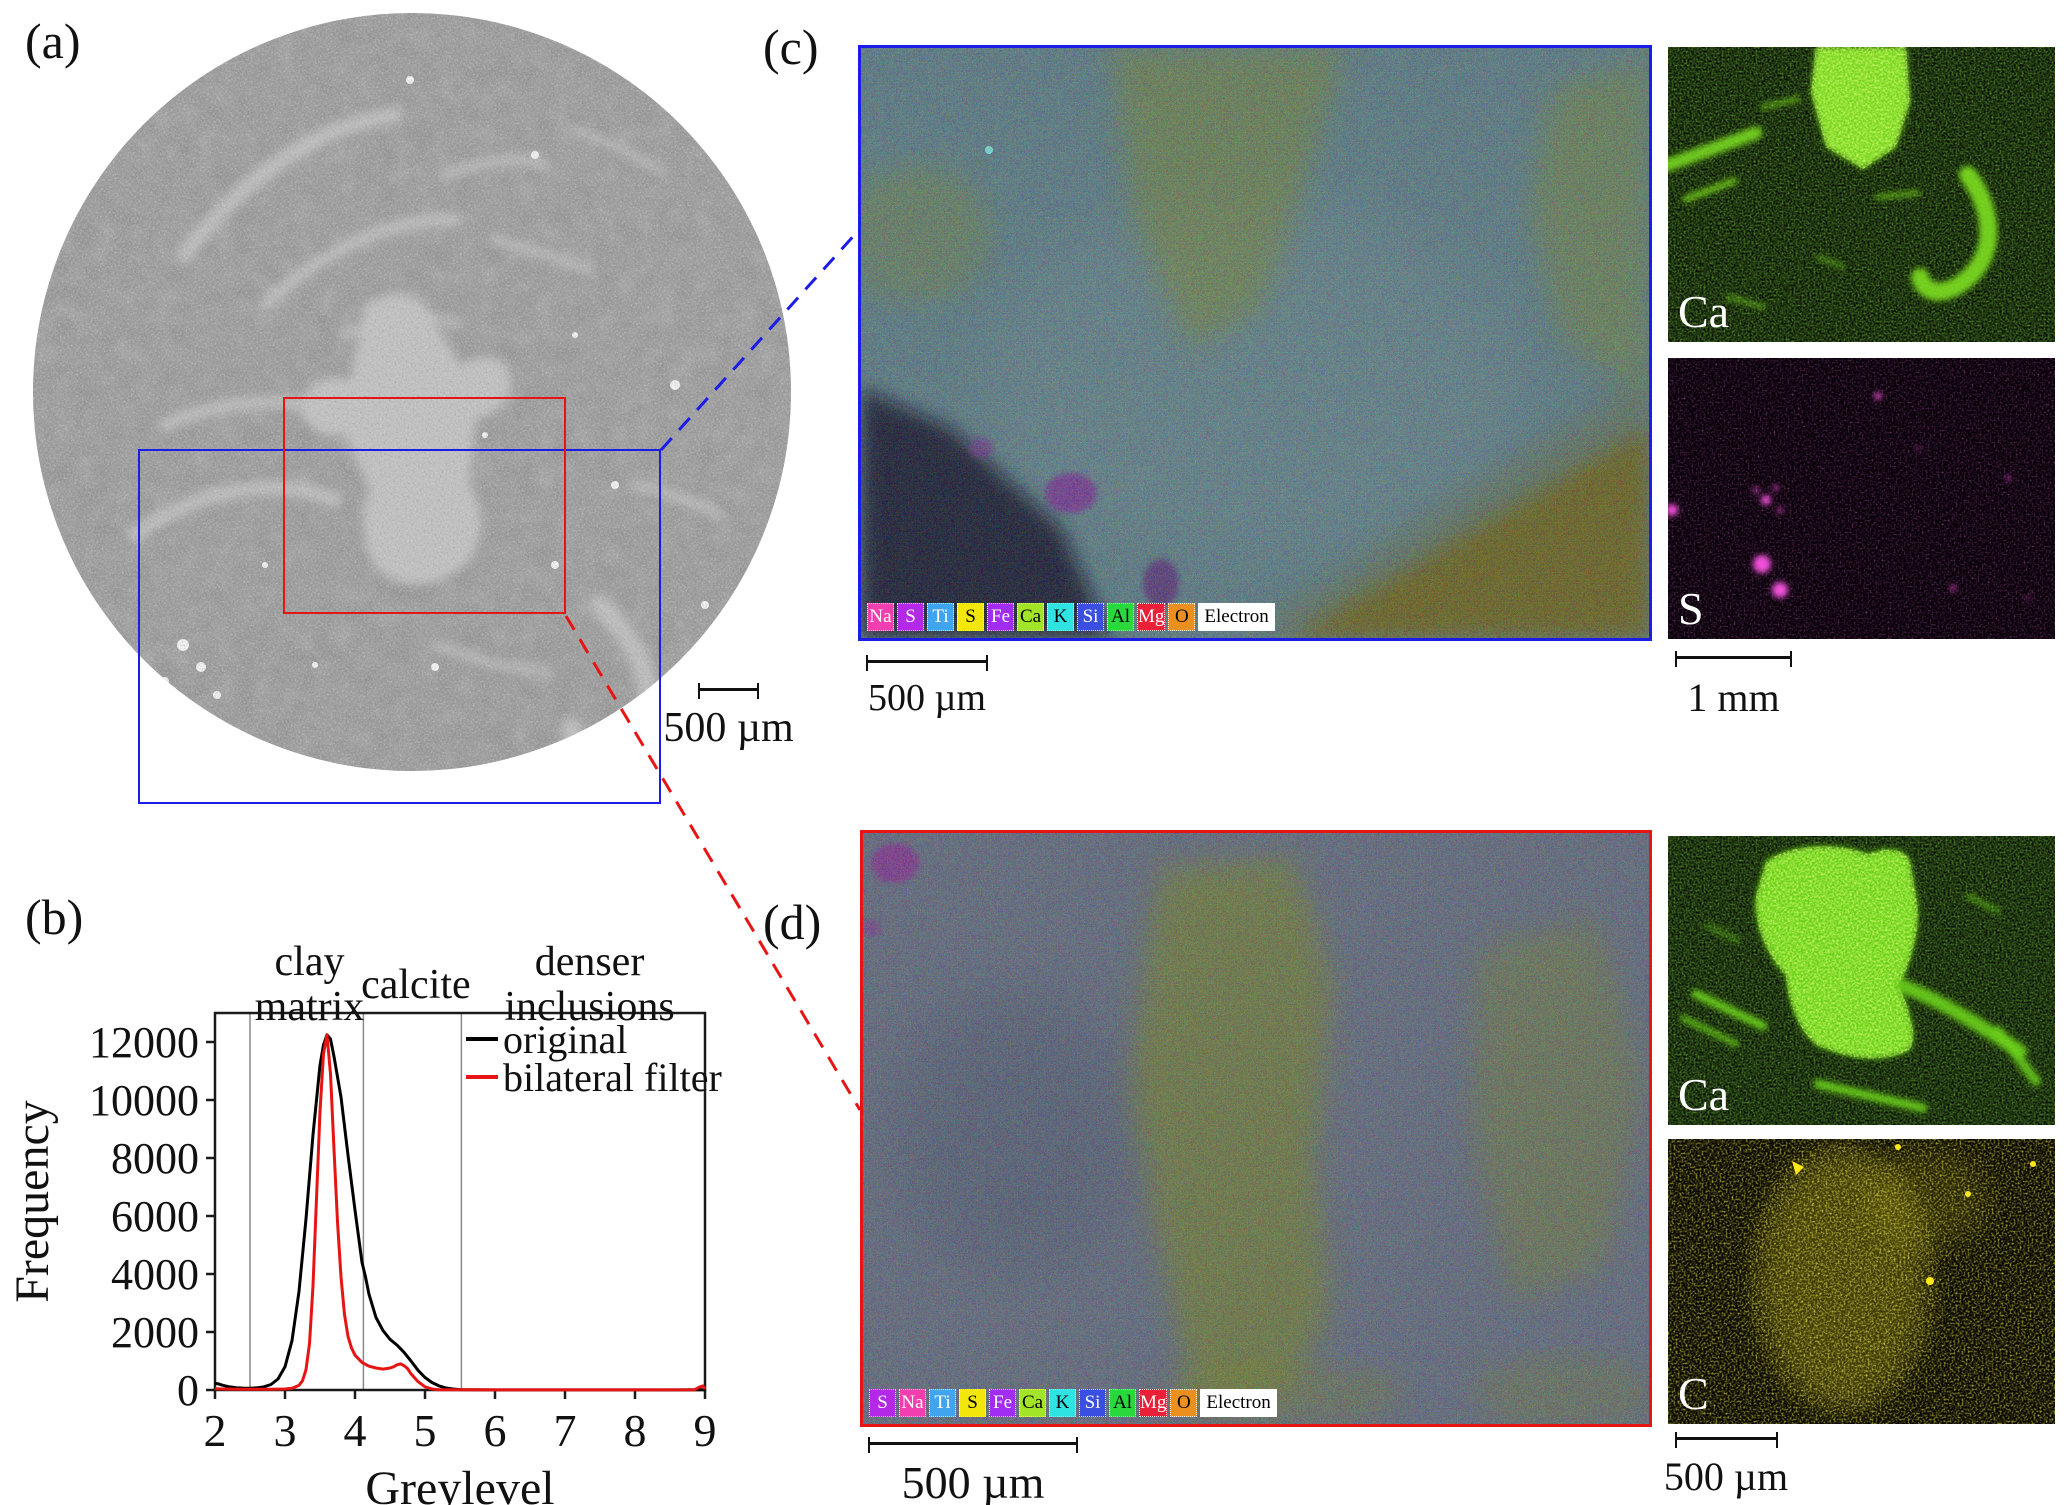 The width and height of the screenshot is (2067, 1505). What do you see at coordinates (927, 663) in the screenshot?
I see `panel-c-scalebar` at bounding box center [927, 663].